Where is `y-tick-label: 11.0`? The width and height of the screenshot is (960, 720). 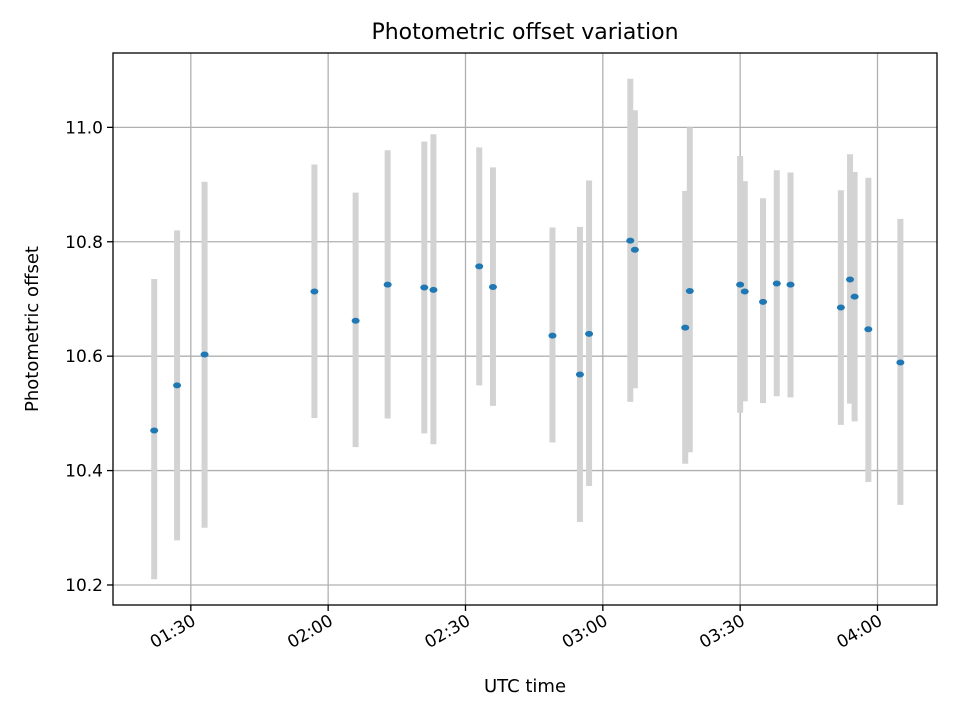
y-tick-label: 11.0 is located at coordinates (84, 128).